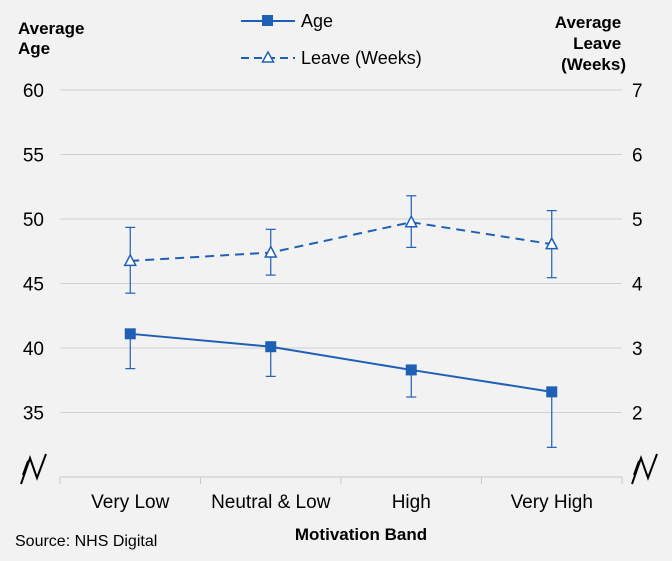 Image resolution: width=672 pixels, height=561 pixels. Describe the element at coordinates (271, 502) in the screenshot. I see `x-axis-tick-label: Neutral & Low` at that location.